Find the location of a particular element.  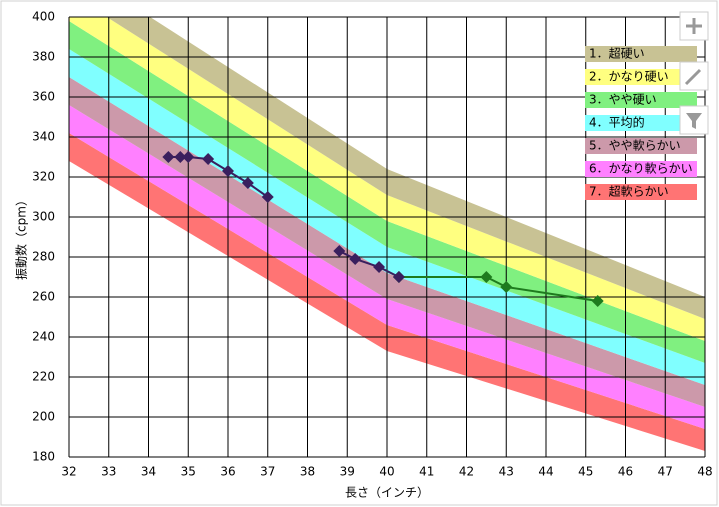

x-tick-label: 40 is located at coordinates (386, 472).